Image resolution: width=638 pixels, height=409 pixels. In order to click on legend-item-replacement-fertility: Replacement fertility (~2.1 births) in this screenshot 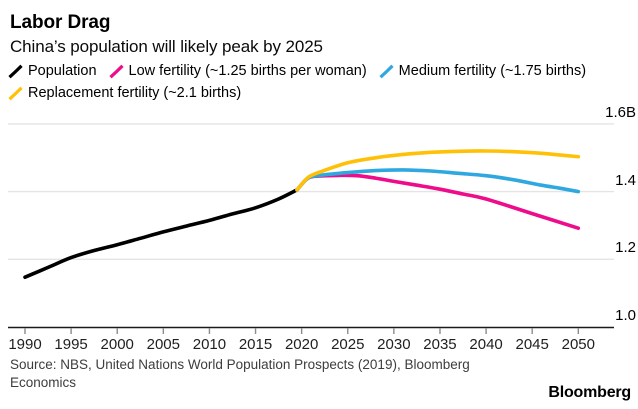, I will do `click(124, 93)`.